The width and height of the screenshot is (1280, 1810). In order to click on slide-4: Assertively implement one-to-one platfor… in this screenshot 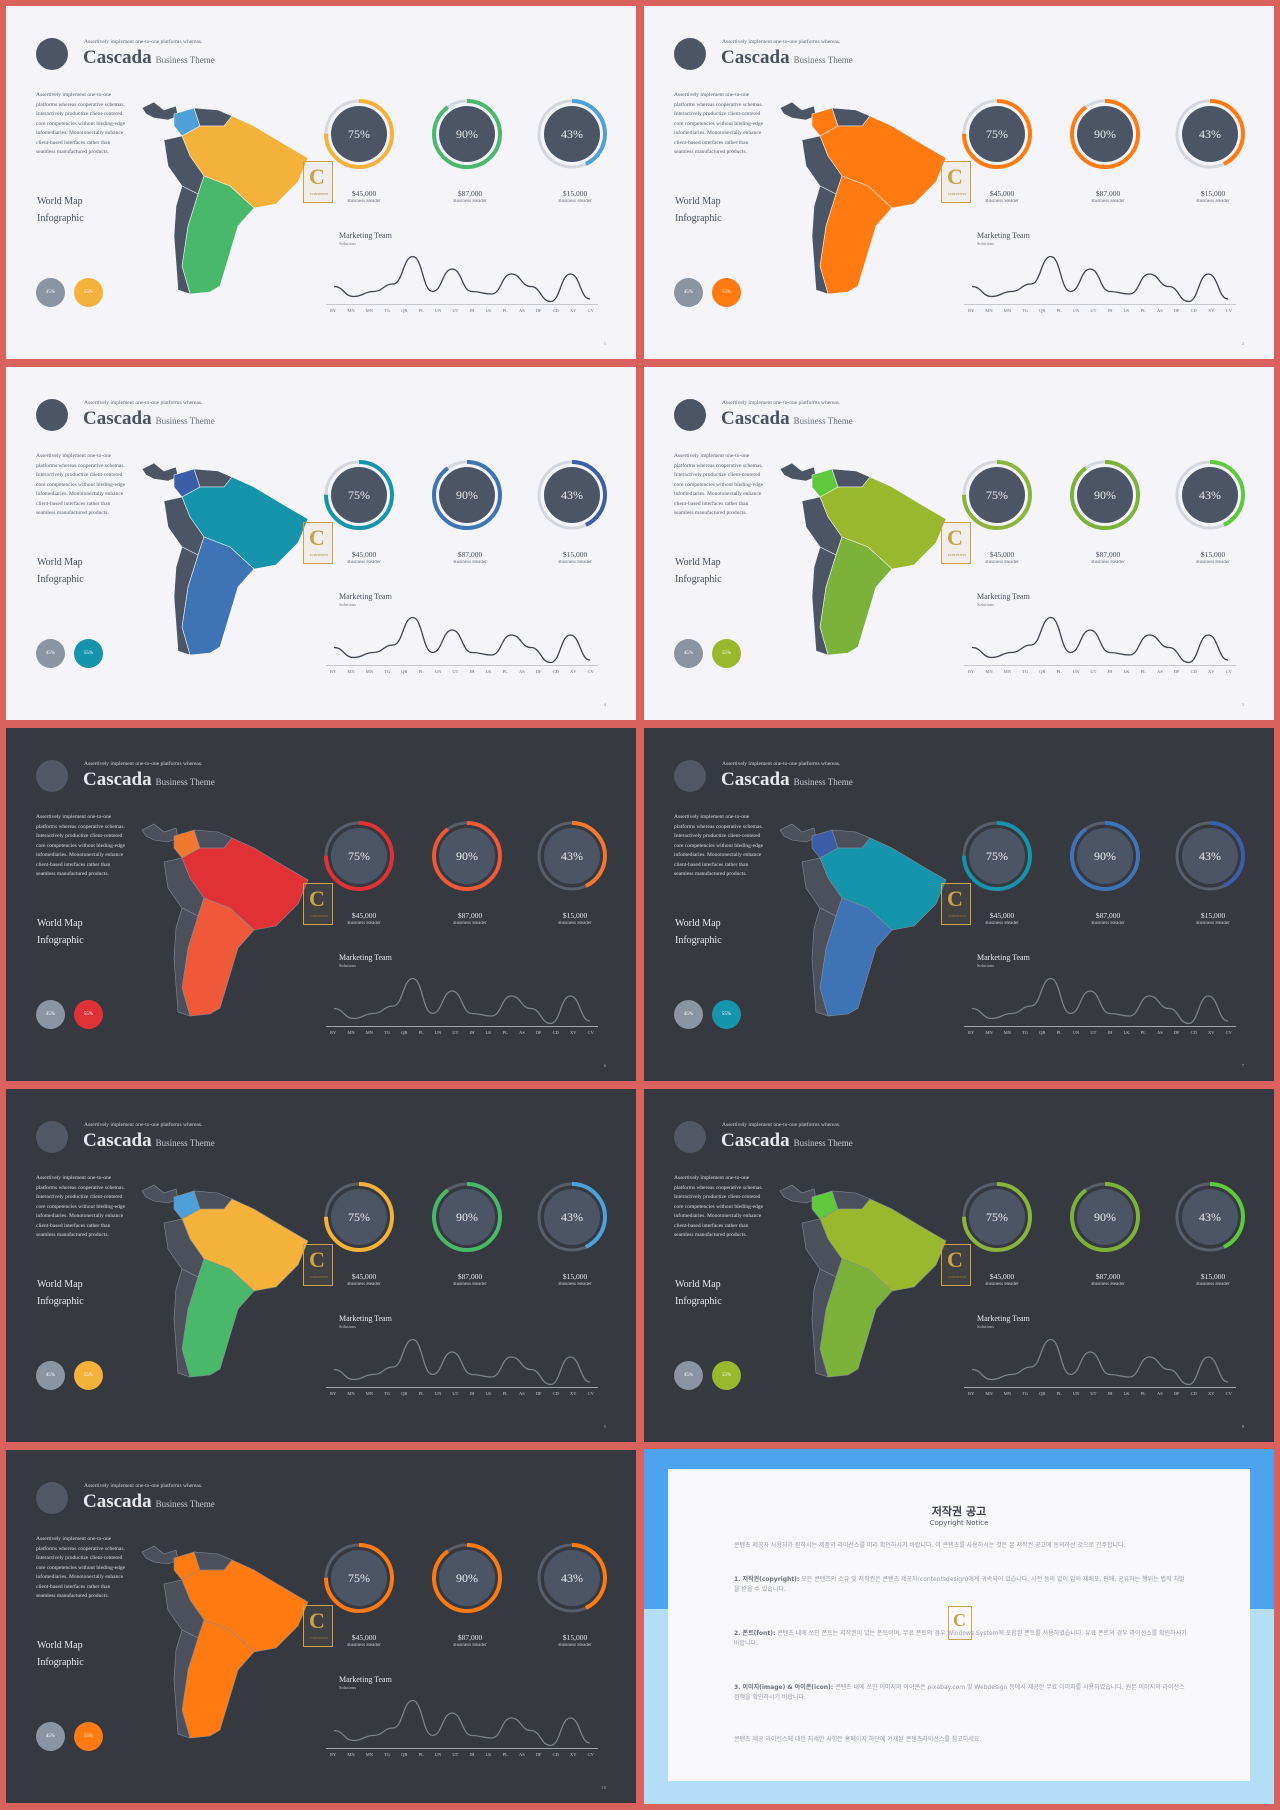, I will do `click(959, 543)`.